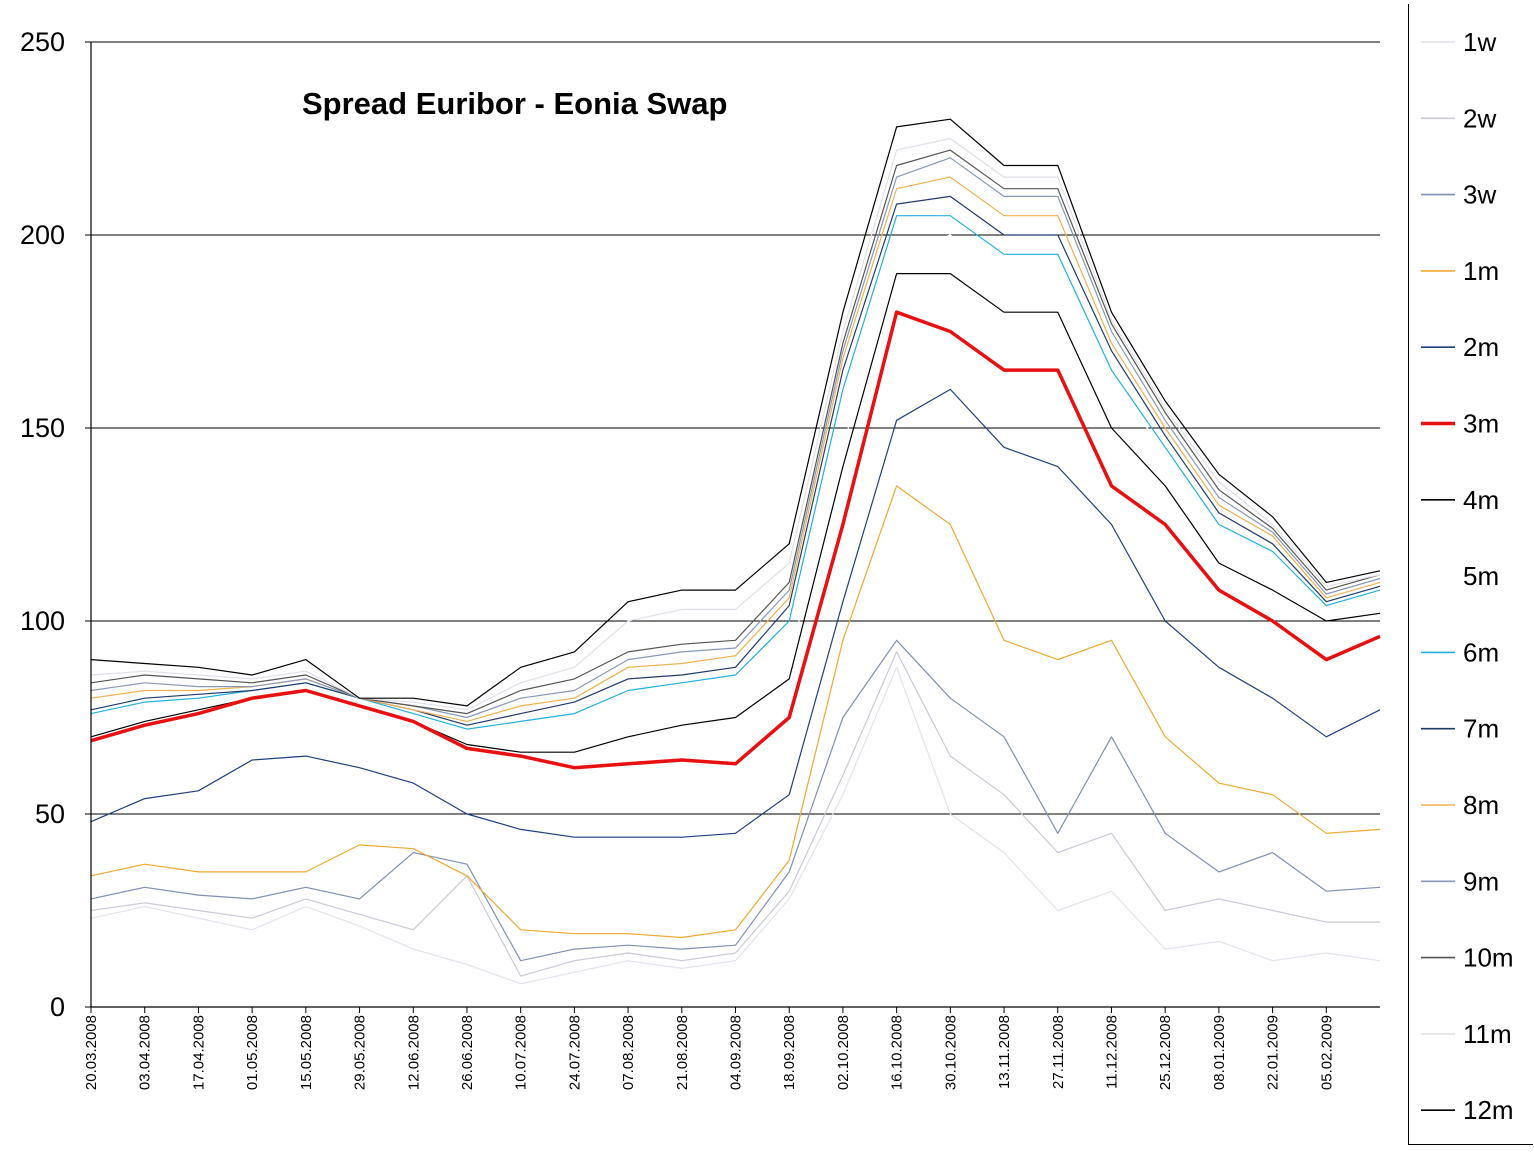 The image size is (1534, 1160). I want to click on legend-label-8m: 8m, so click(1481, 805).